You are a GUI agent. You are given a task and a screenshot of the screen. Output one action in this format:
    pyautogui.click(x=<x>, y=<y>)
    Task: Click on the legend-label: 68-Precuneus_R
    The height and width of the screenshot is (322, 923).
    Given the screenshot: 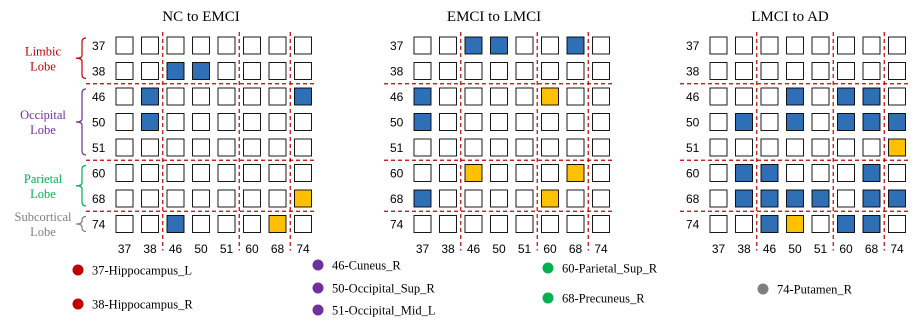 What is the action you would take?
    pyautogui.click(x=603, y=299)
    